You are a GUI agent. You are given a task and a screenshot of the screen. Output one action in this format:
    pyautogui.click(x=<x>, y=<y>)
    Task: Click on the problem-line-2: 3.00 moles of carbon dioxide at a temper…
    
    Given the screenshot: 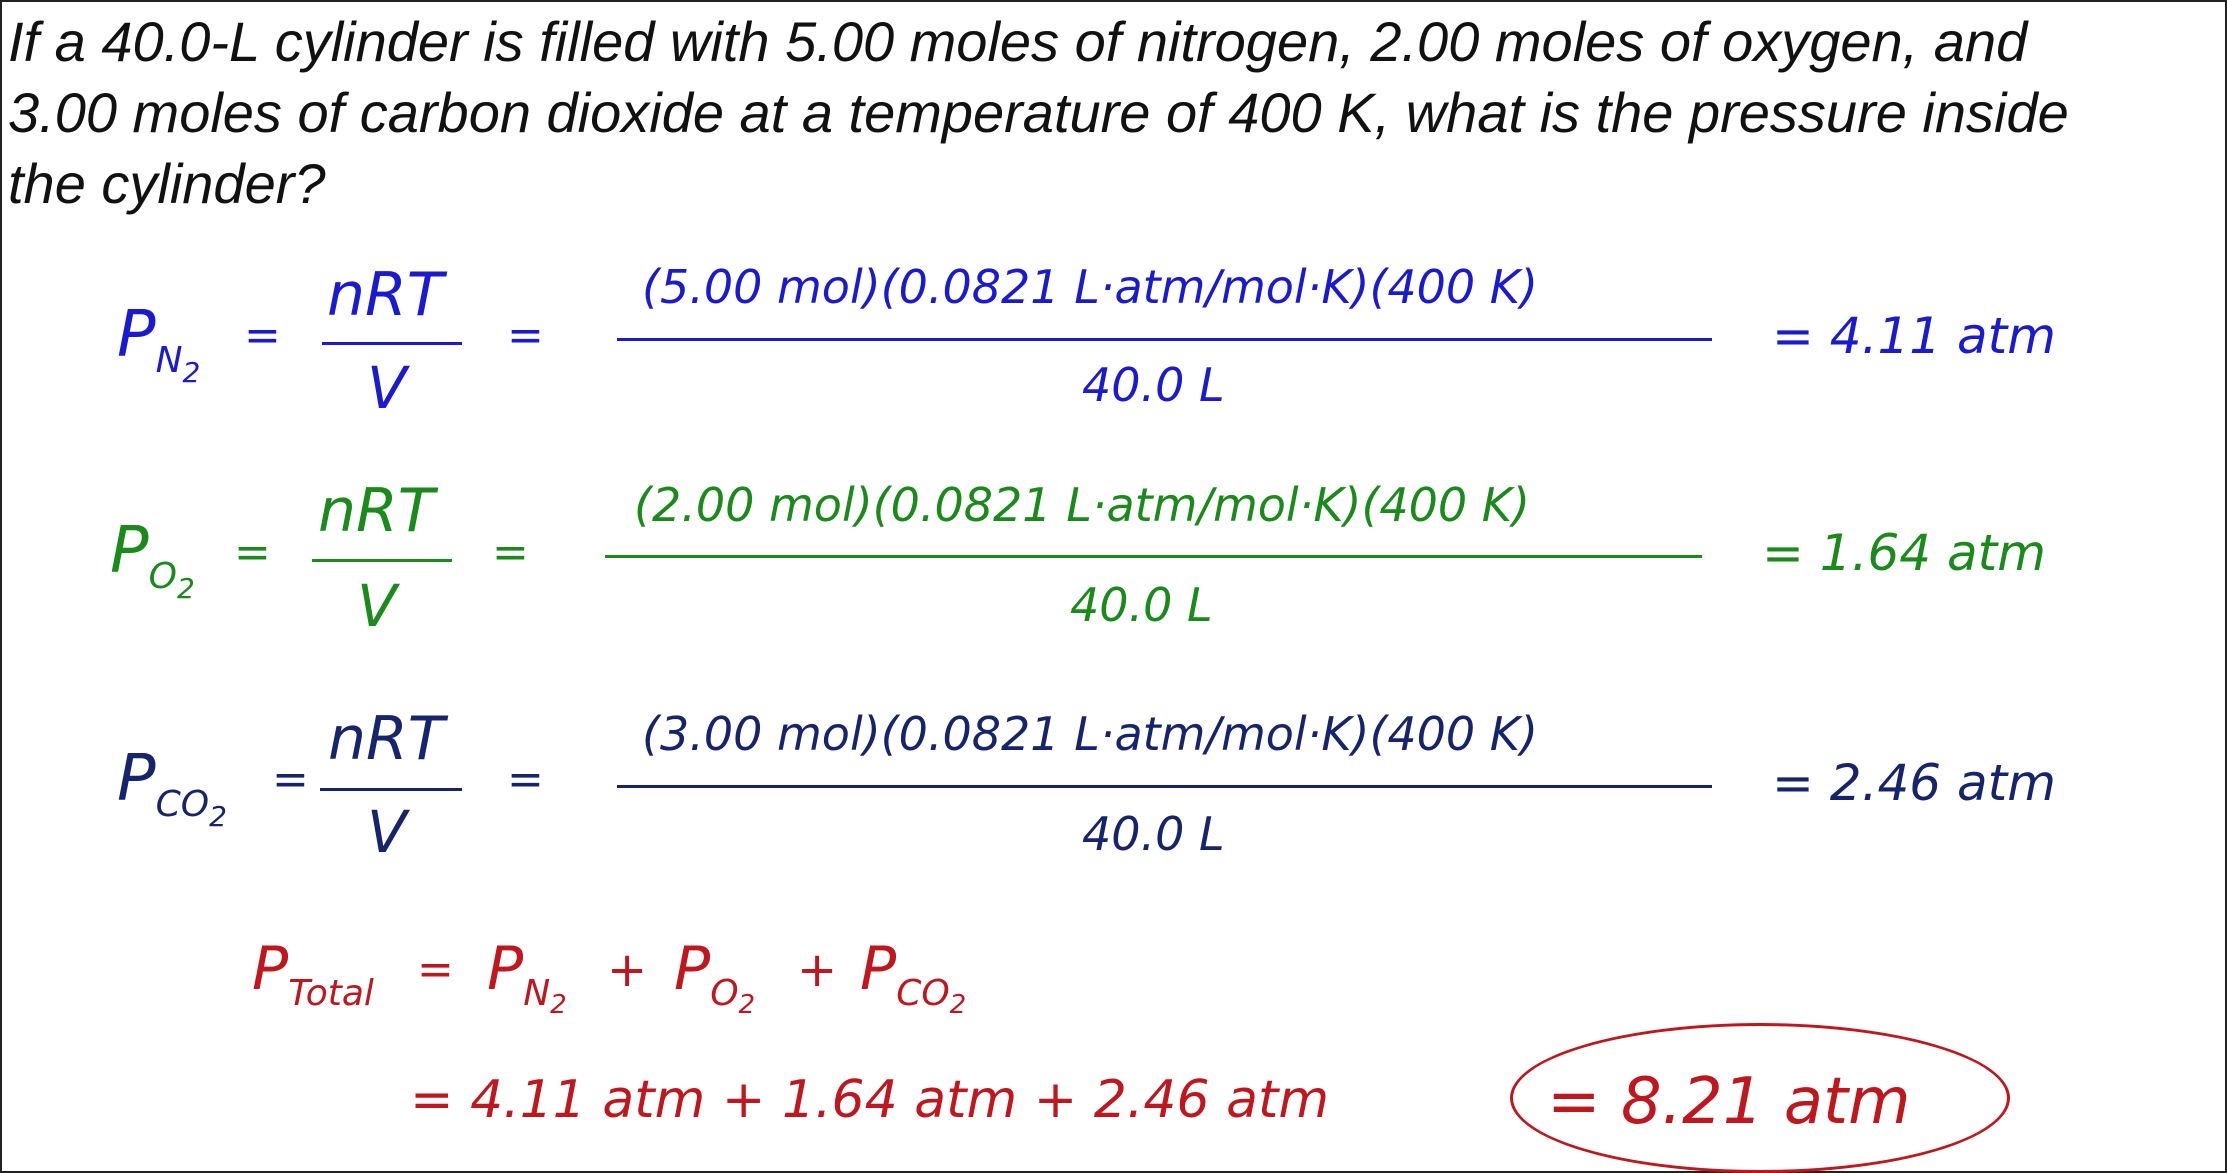 What is the action you would take?
    pyautogui.click(x=1038, y=112)
    